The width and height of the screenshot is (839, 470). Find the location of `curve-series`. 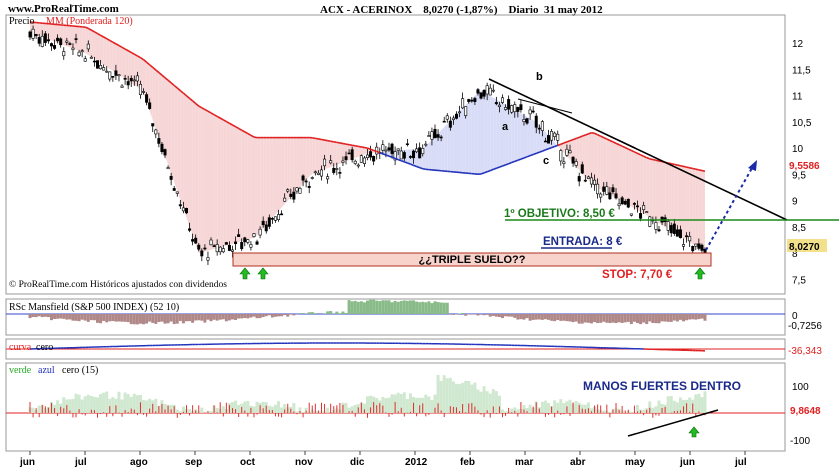

curve-series is located at coordinates (395, 347).